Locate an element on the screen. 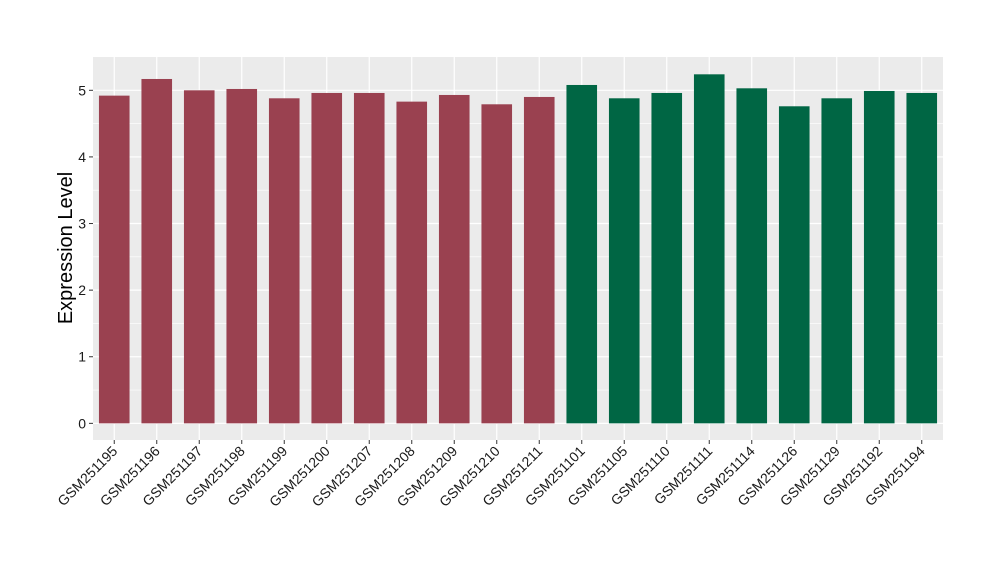 The width and height of the screenshot is (1000, 580). bar-gsm251195 is located at coordinates (114, 259).